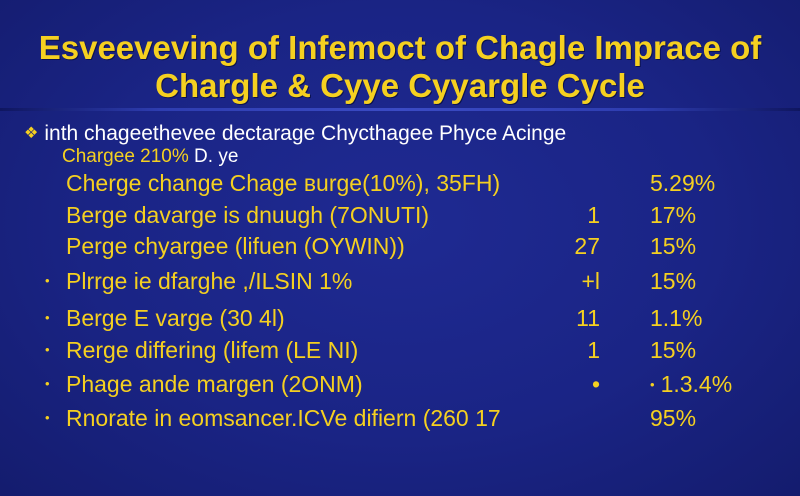  I want to click on item-label: Perge chyargee (lifuen (OYWIN)), so click(235, 246).